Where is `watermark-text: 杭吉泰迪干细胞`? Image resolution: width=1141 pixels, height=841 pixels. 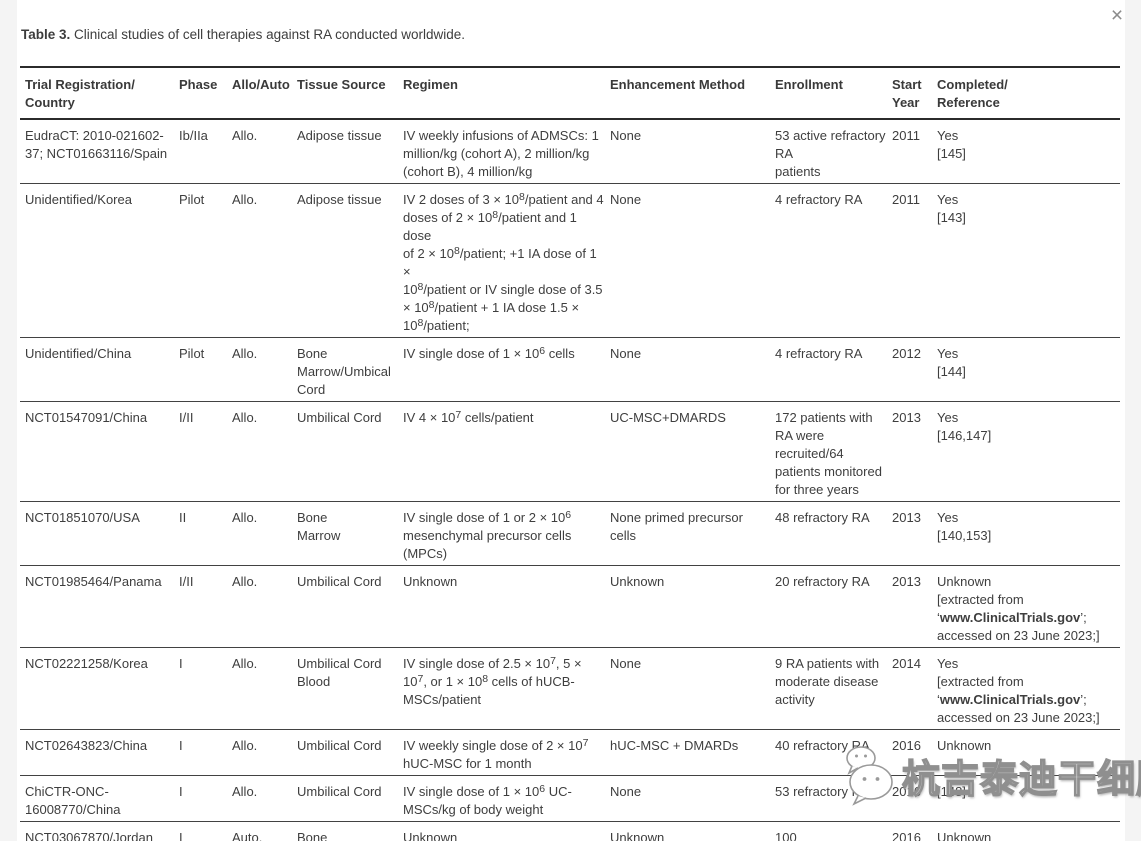
watermark-text: 杭吉泰迪干细胞 is located at coordinates (1021, 780).